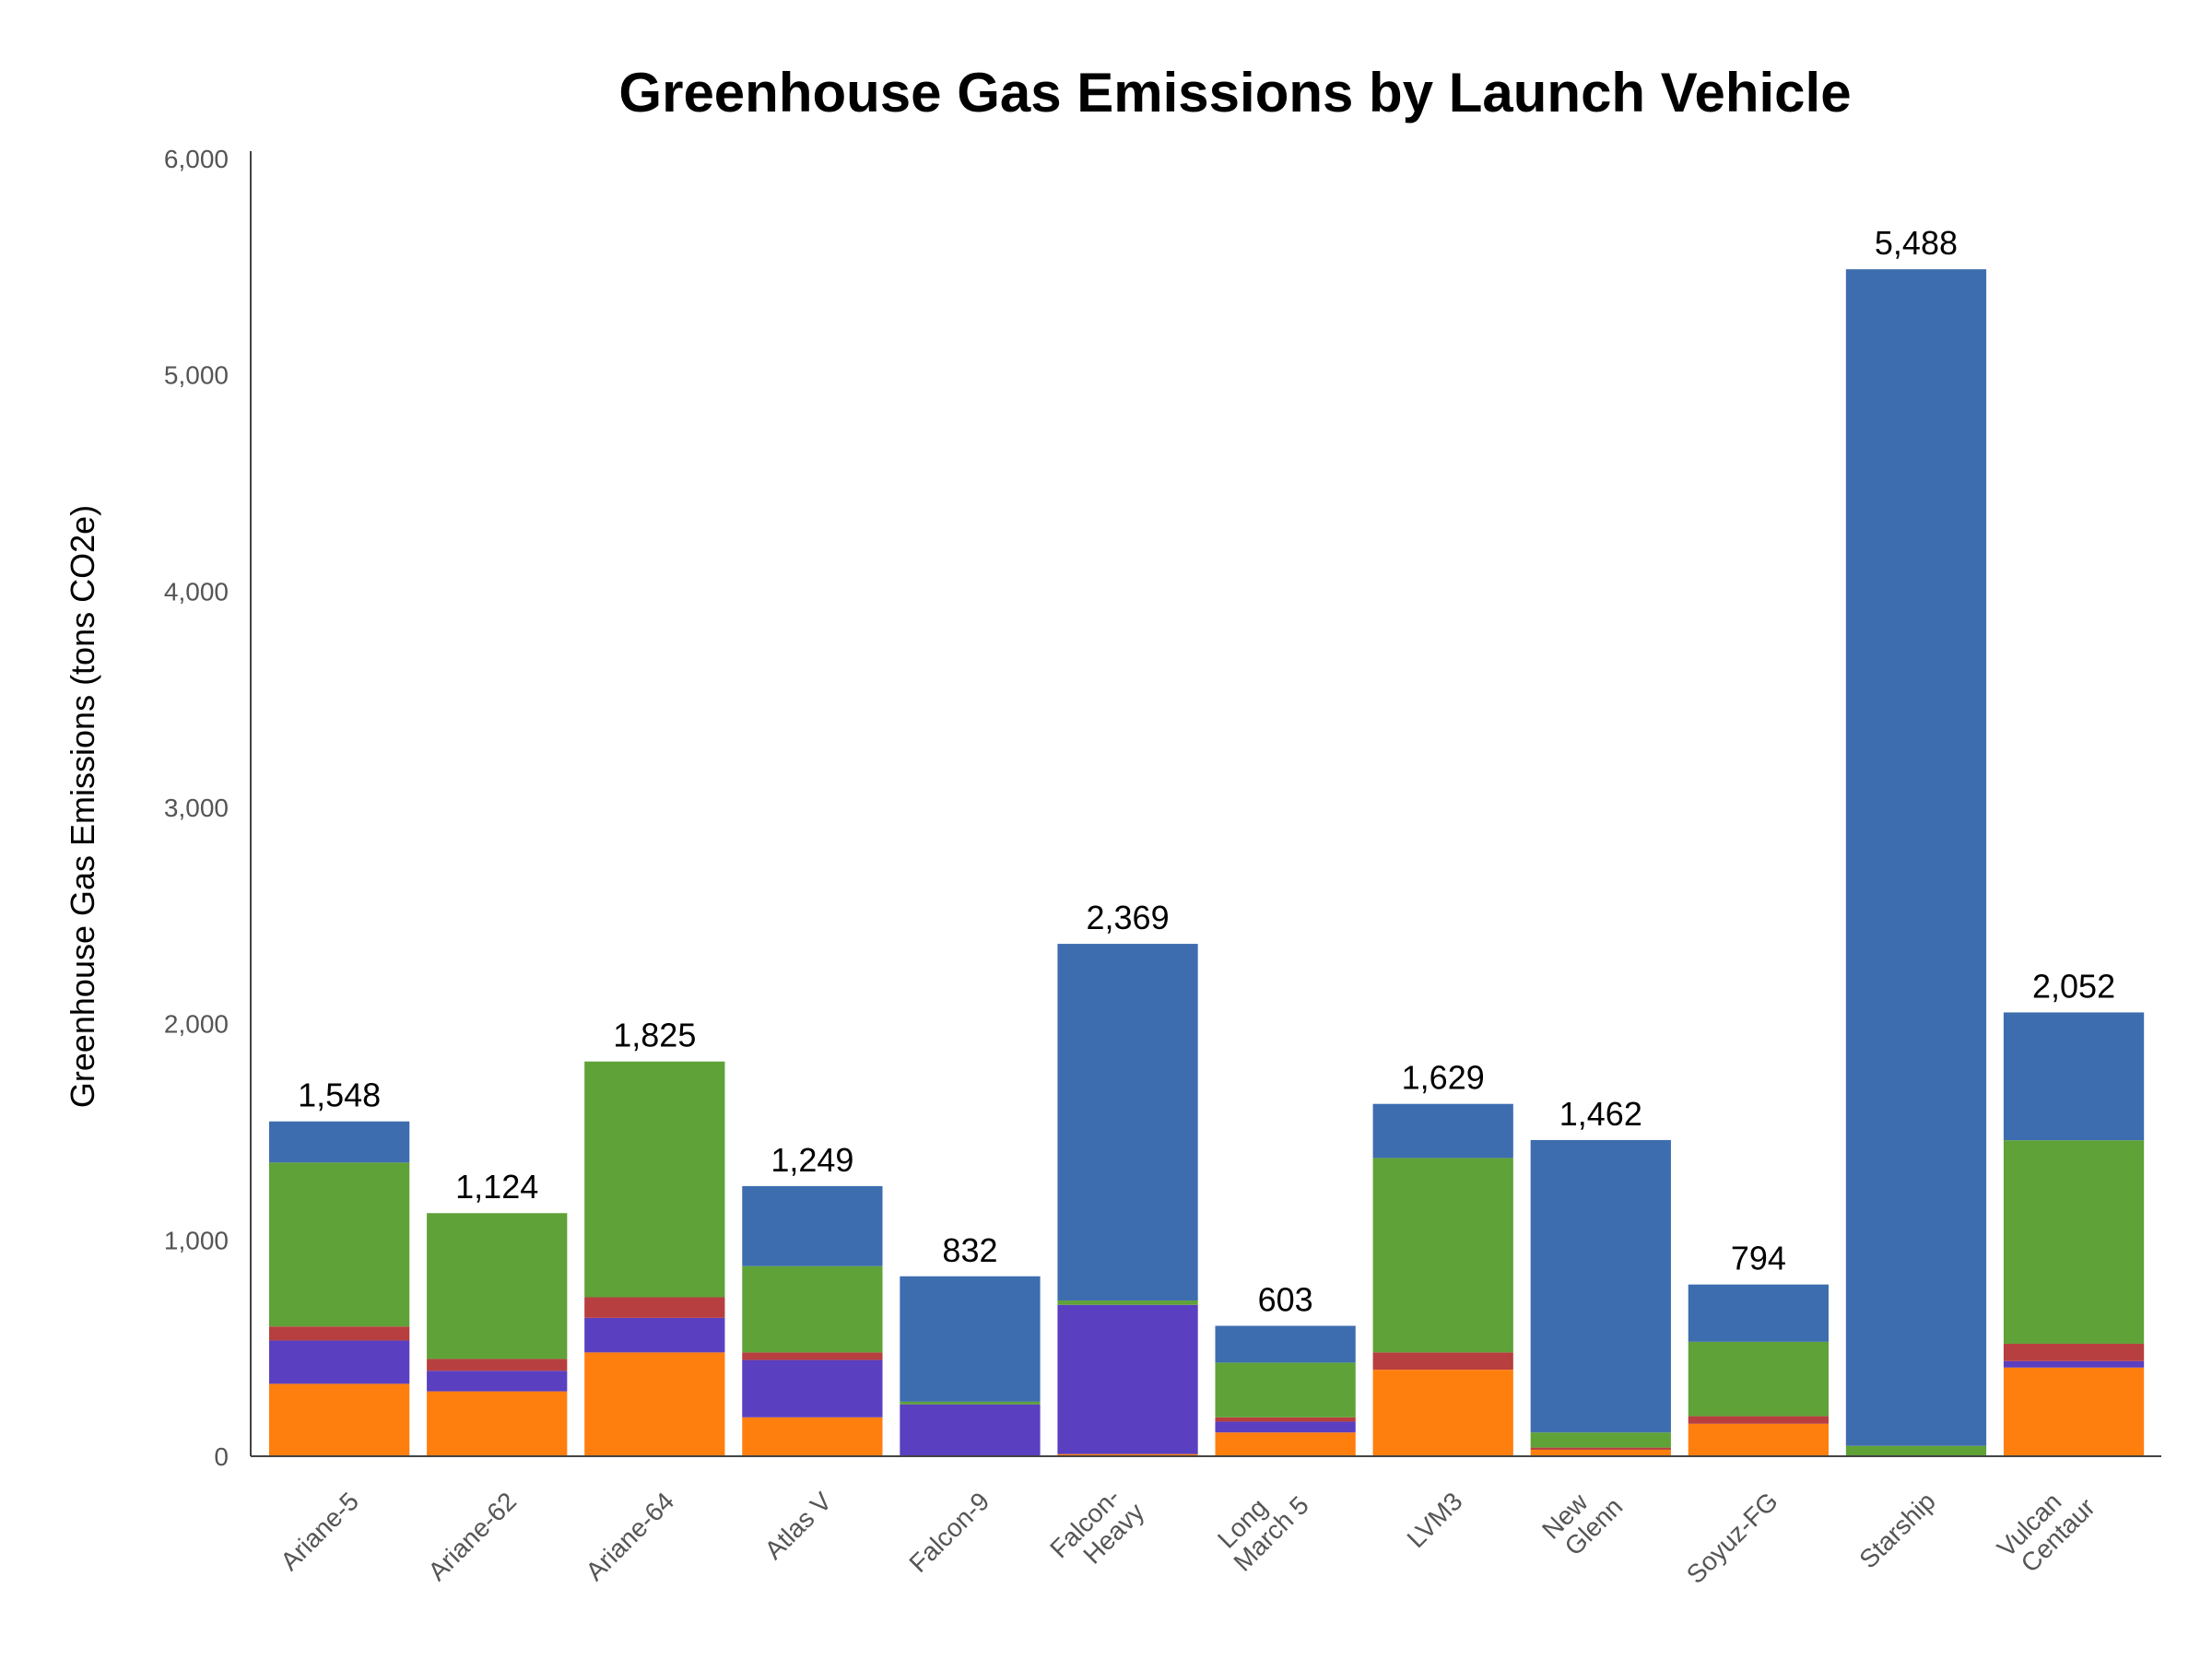 Image resolution: width=2212 pixels, height=1659 pixels. What do you see at coordinates (1128, 917) in the screenshot?
I see `bar-total-label: 2,369` at bounding box center [1128, 917].